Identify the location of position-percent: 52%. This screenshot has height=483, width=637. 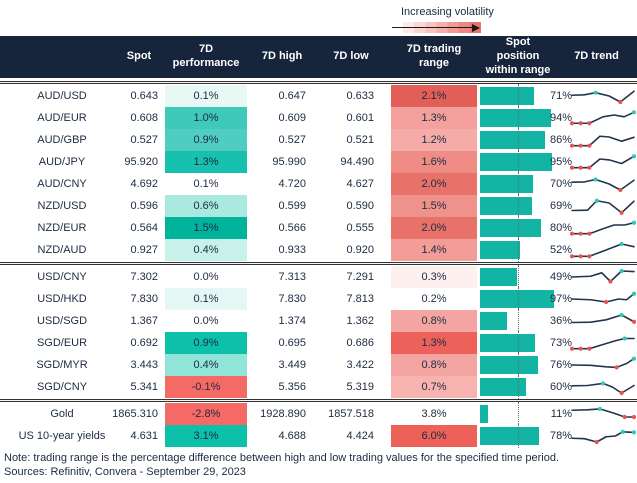
(560, 250).